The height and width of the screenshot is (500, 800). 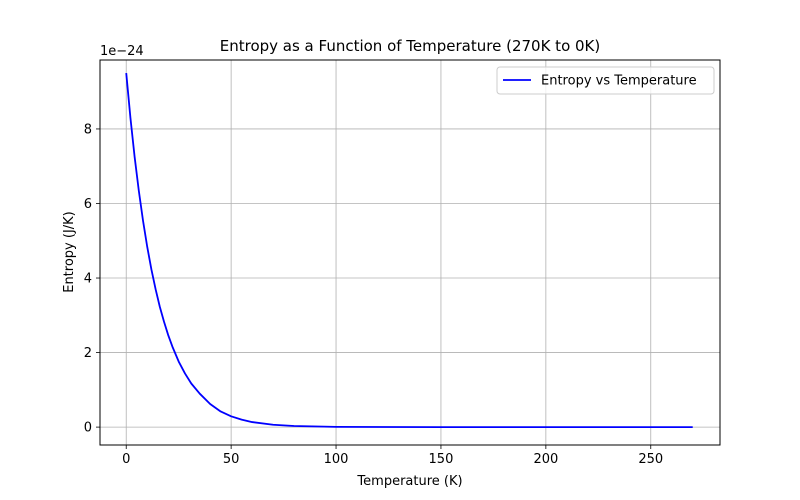 I want to click on x-tick-label: 0, so click(x=126, y=459).